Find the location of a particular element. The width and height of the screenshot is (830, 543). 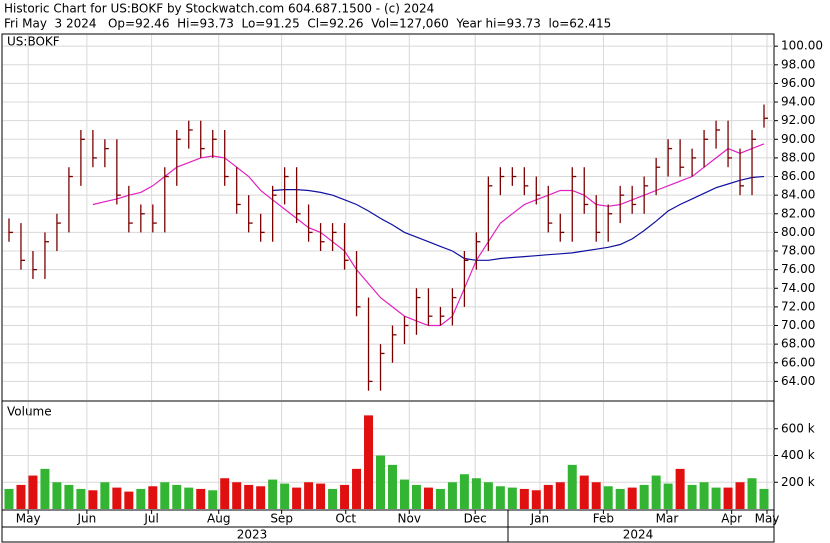

x-tick-label: Apr is located at coordinates (731, 519).